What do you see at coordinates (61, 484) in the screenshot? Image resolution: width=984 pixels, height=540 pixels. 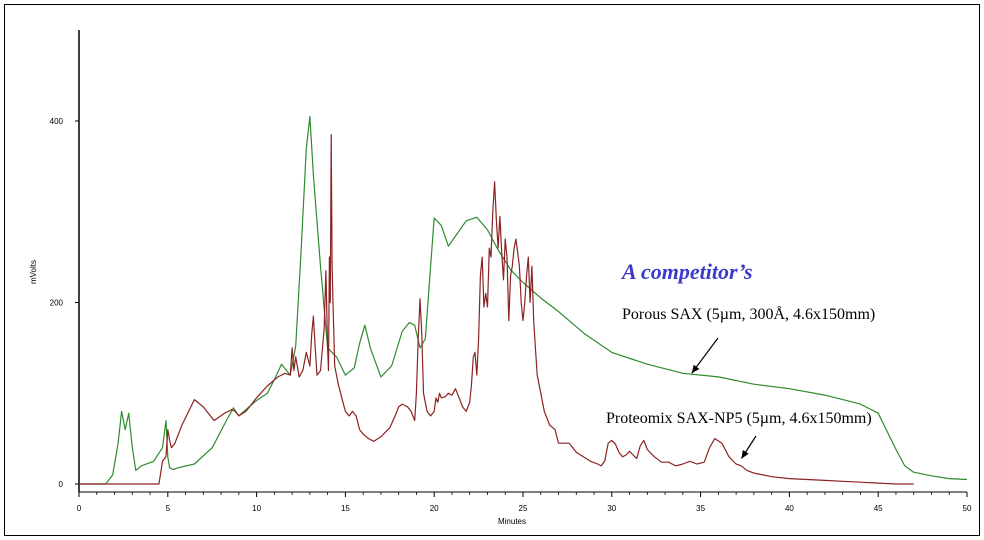 I see `y-tick-label: 0` at bounding box center [61, 484].